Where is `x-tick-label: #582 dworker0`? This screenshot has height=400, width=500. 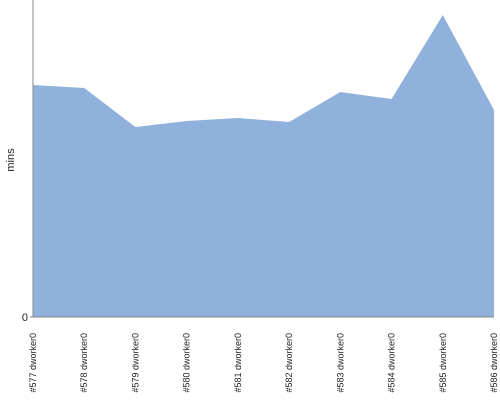 x-tick-label: #582 dworker0 is located at coordinates (289, 363).